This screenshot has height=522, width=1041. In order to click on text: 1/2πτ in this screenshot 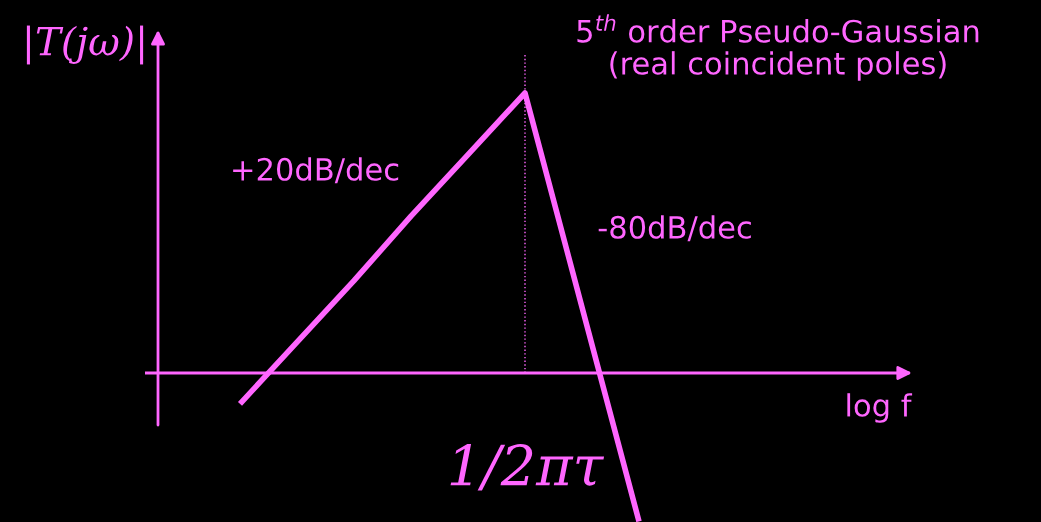, I will do `click(527, 467)`.